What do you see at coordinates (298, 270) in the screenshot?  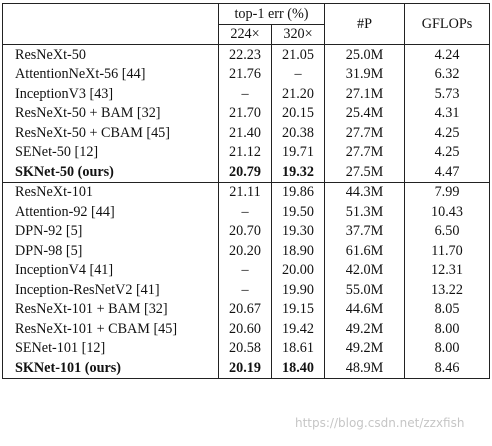 I see `err-320-cell: 20.00` at bounding box center [298, 270].